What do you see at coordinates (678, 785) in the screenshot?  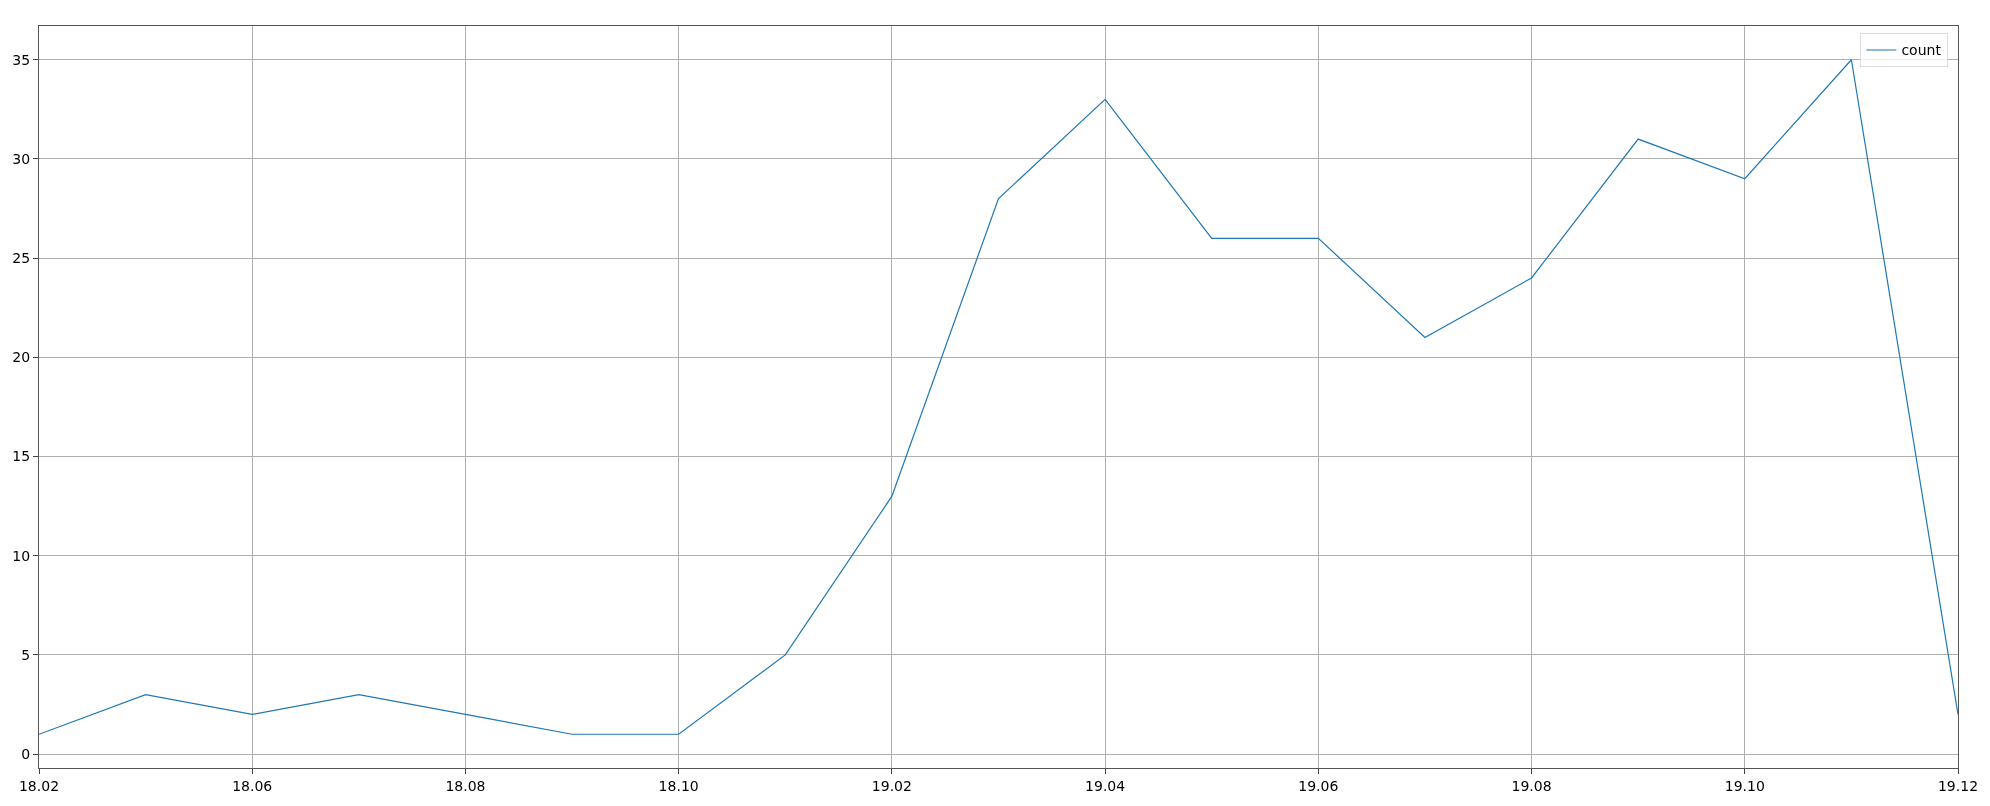 I see `x-tick-label: 18.10` at bounding box center [678, 785].